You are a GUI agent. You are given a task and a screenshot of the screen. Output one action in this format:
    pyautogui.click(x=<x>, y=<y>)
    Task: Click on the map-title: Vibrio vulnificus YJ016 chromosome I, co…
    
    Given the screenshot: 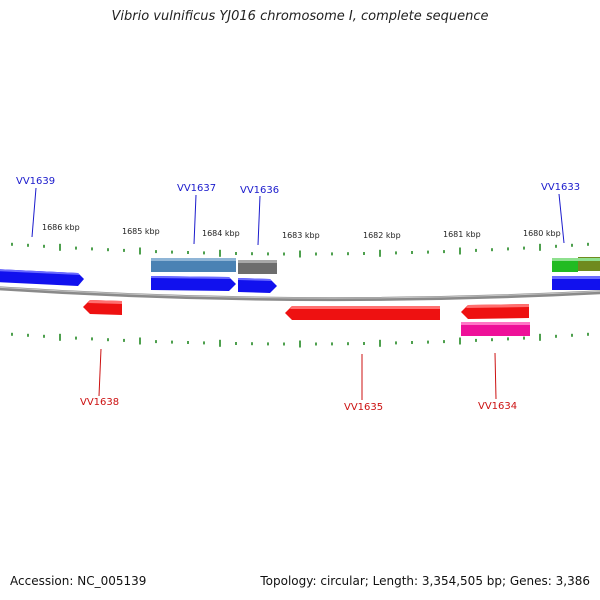 What is the action you would take?
    pyautogui.click(x=300, y=16)
    